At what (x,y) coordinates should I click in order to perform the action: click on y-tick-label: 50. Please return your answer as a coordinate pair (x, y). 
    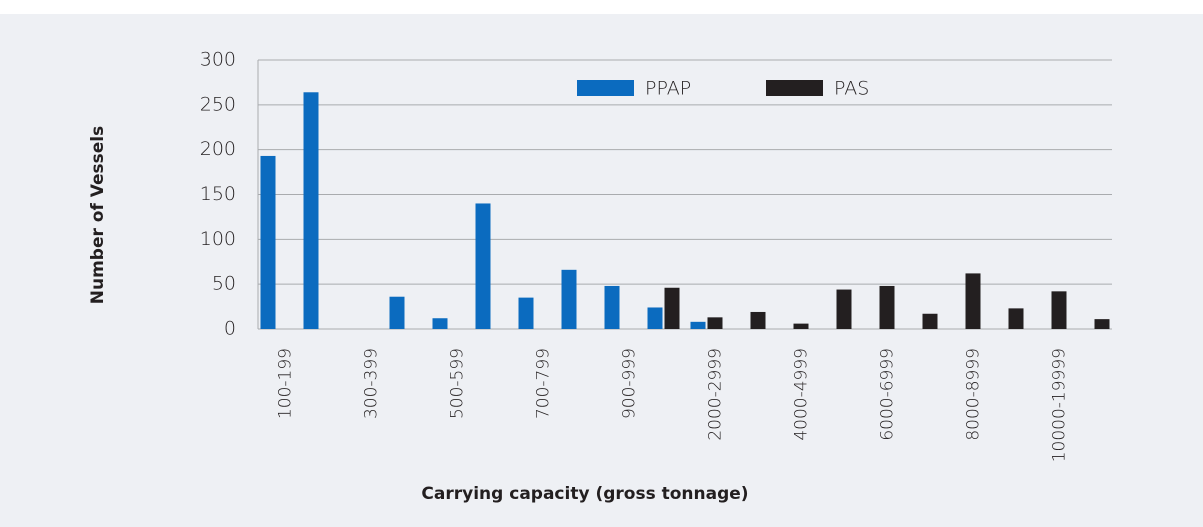
    Looking at the image, I should click on (224, 284).